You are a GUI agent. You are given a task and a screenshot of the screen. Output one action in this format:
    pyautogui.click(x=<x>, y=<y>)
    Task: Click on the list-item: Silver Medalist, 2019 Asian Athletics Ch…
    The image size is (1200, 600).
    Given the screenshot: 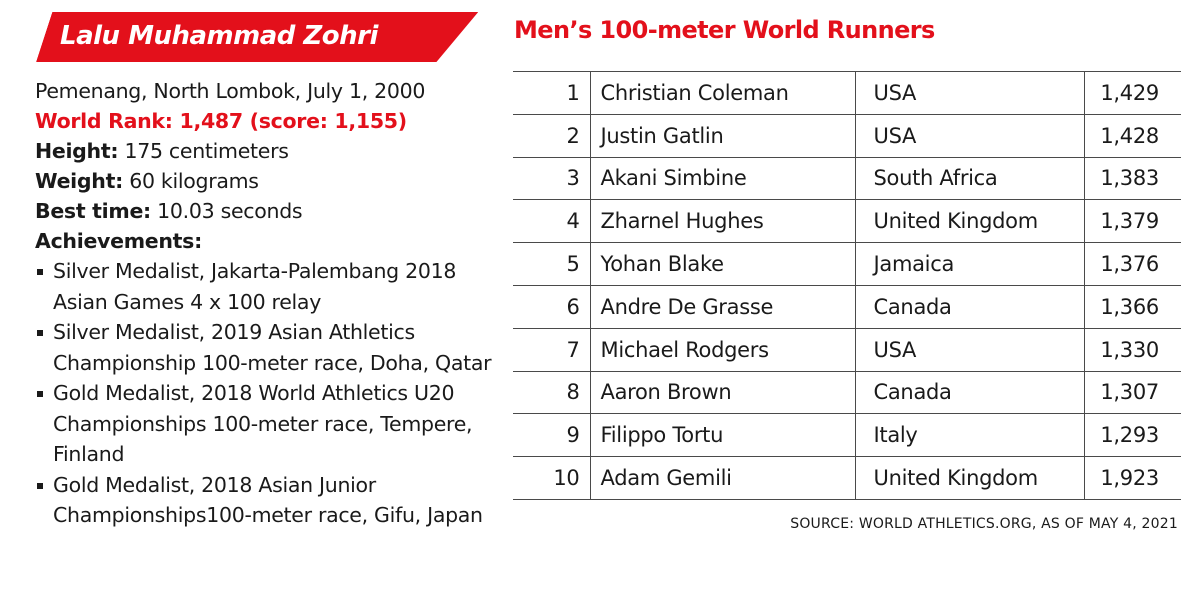 What is the action you would take?
    pyautogui.click(x=265, y=347)
    